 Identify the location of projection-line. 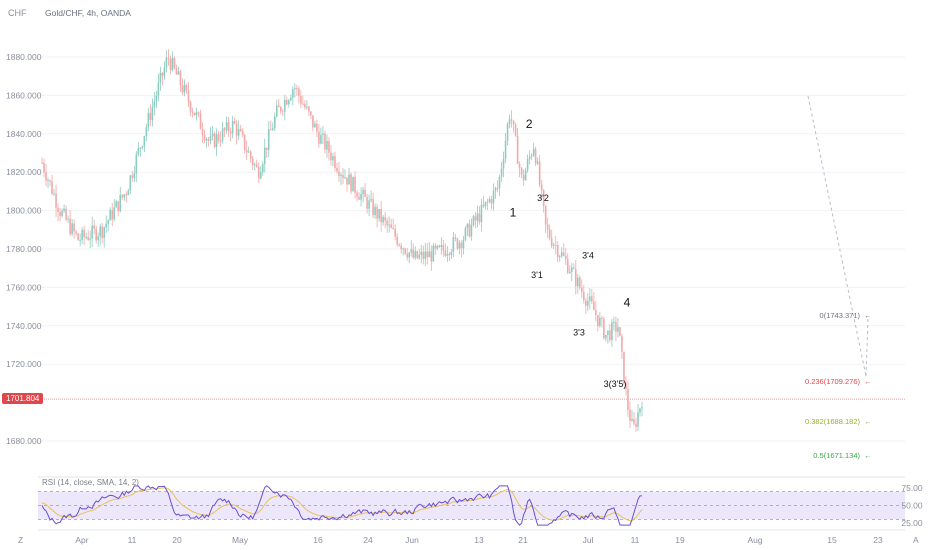
(837, 236).